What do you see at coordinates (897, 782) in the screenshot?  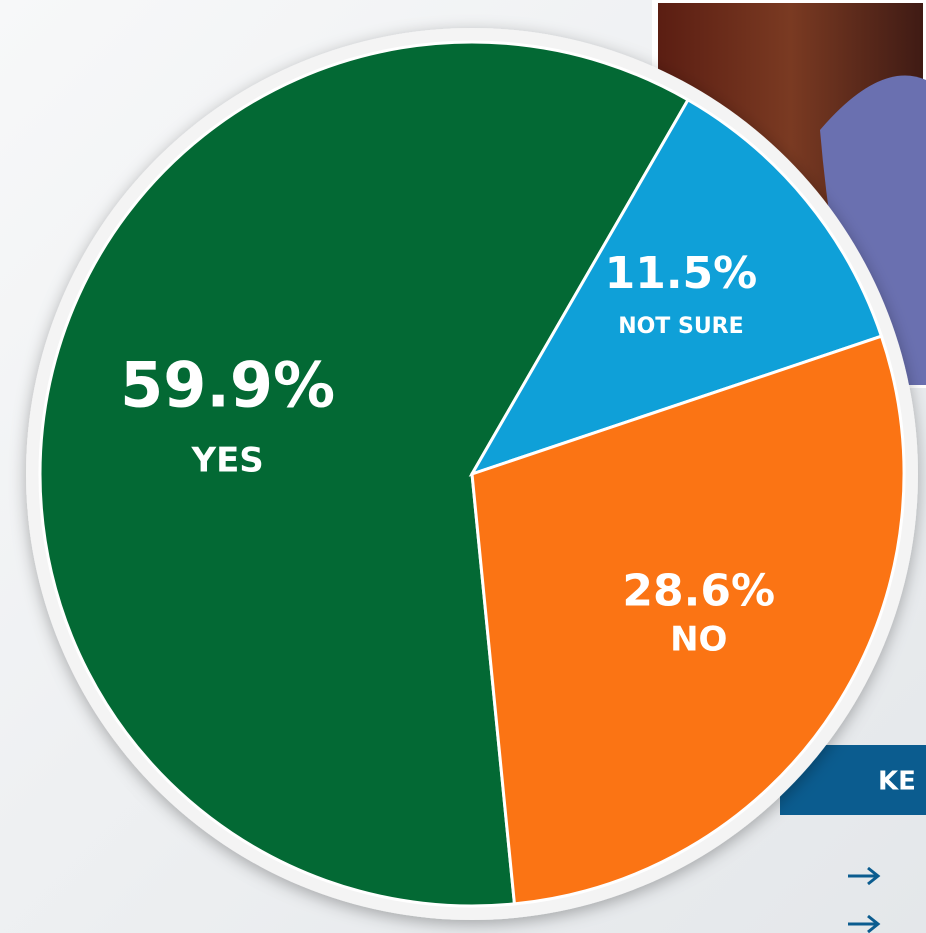 I see `panel-title: KE` at bounding box center [897, 782].